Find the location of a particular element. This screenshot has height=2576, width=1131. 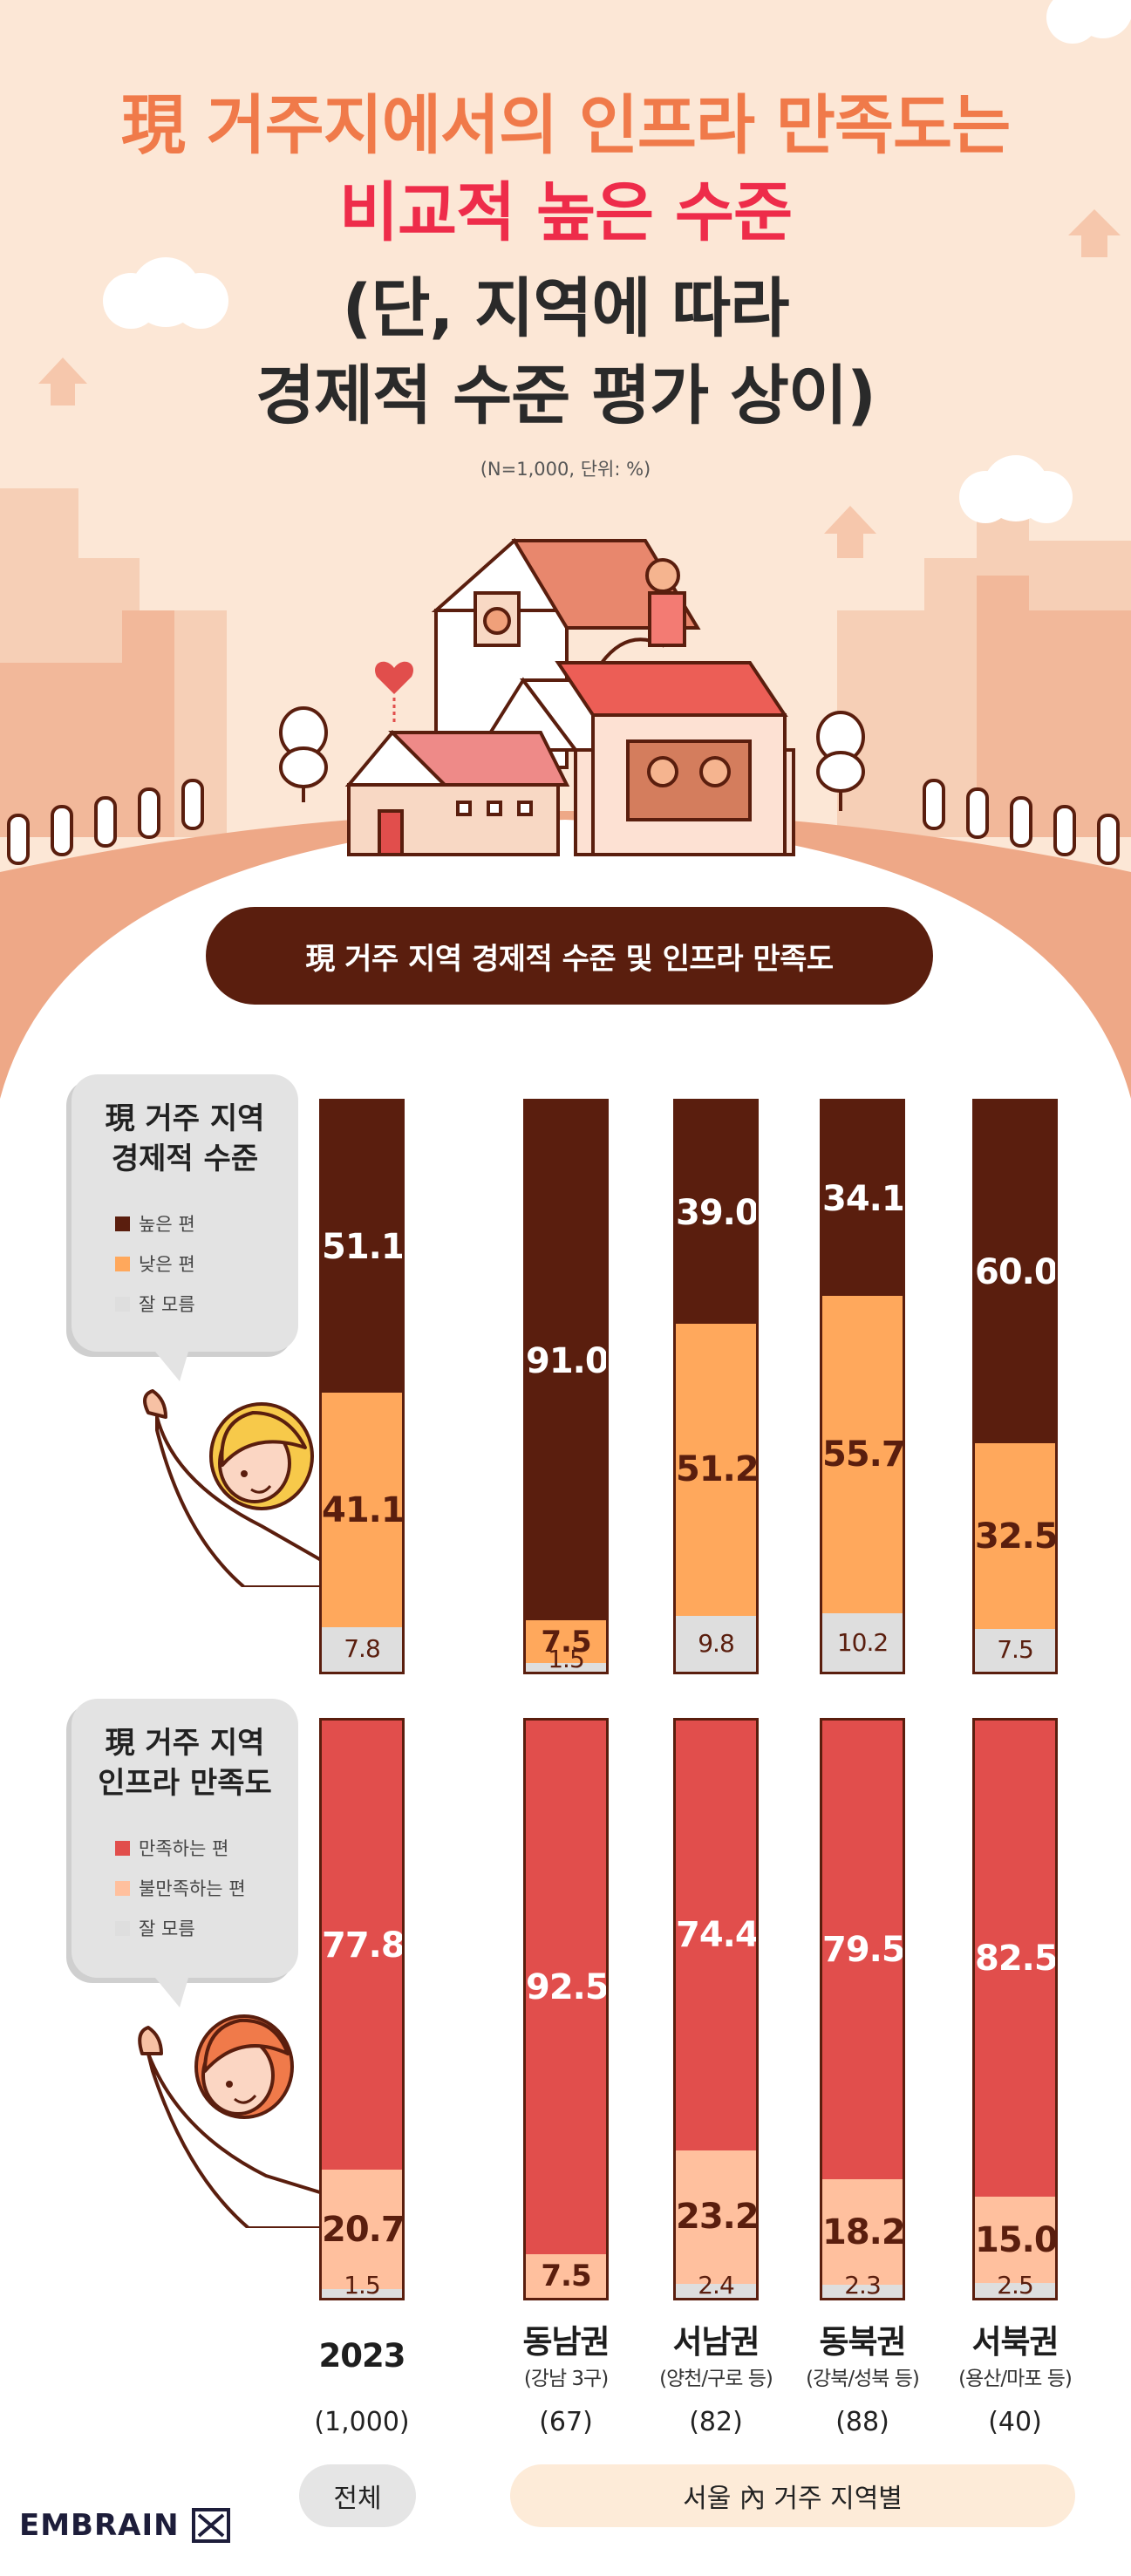

legend-swatch-unknown-infra is located at coordinates (122, 1928).